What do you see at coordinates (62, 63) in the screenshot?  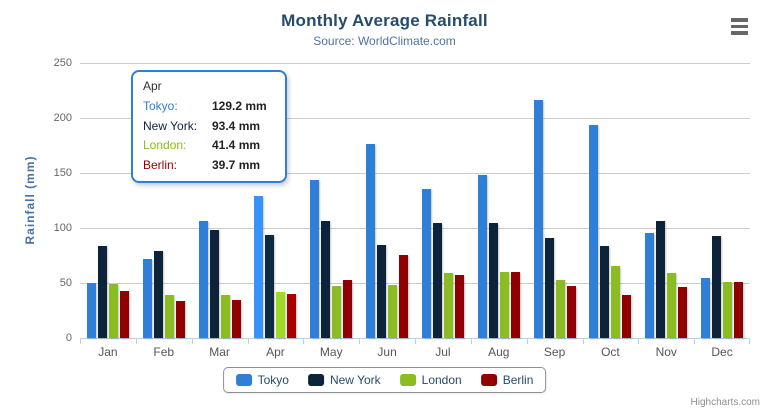 I see `y-axis-label-250: 250` at bounding box center [62, 63].